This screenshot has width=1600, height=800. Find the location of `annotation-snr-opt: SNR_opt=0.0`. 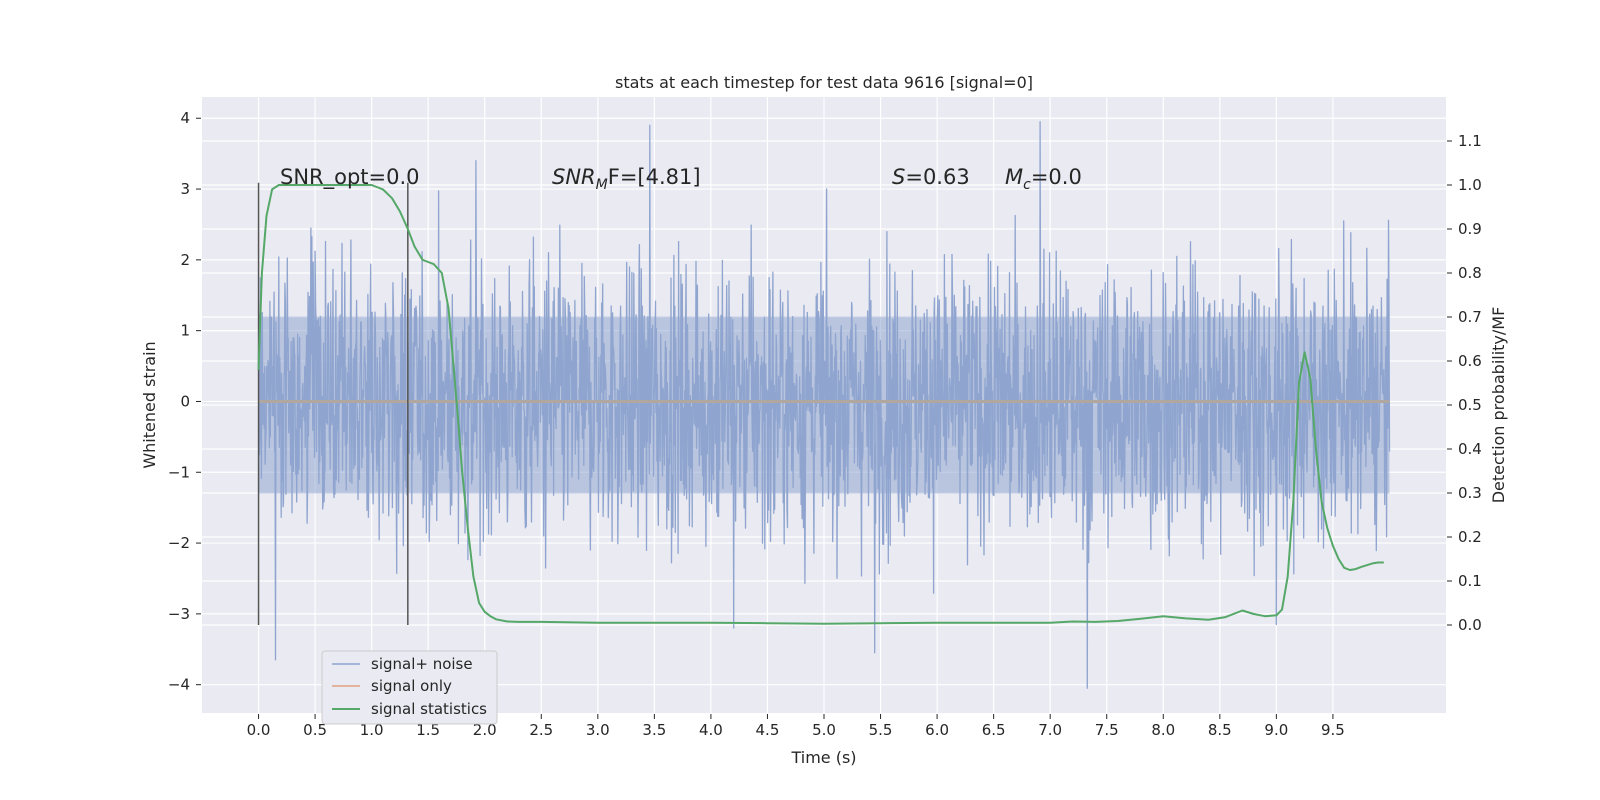

annotation-snr-opt: SNR_opt=0.0 is located at coordinates (350, 177).